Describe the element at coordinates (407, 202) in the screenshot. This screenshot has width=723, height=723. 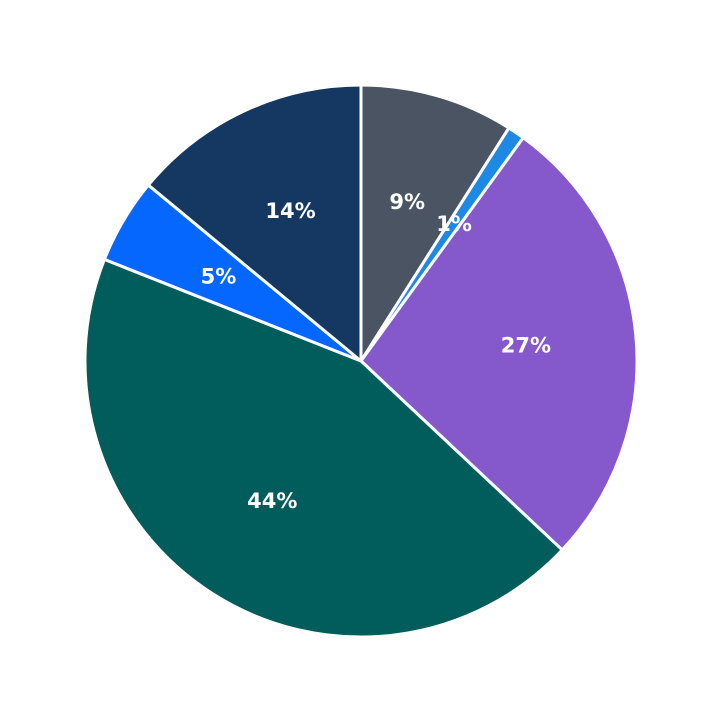
I see `pie-slice-label-0: 9%` at that location.